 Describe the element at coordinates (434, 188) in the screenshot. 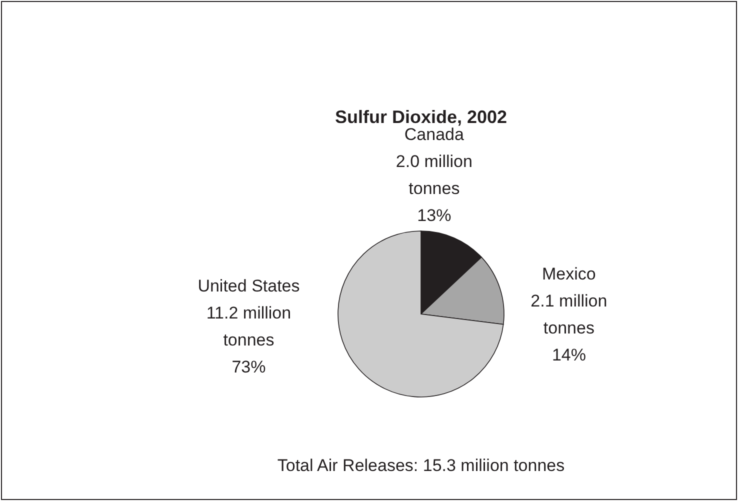

I see `data-label: 2.0 million tonnes 13%` at that location.